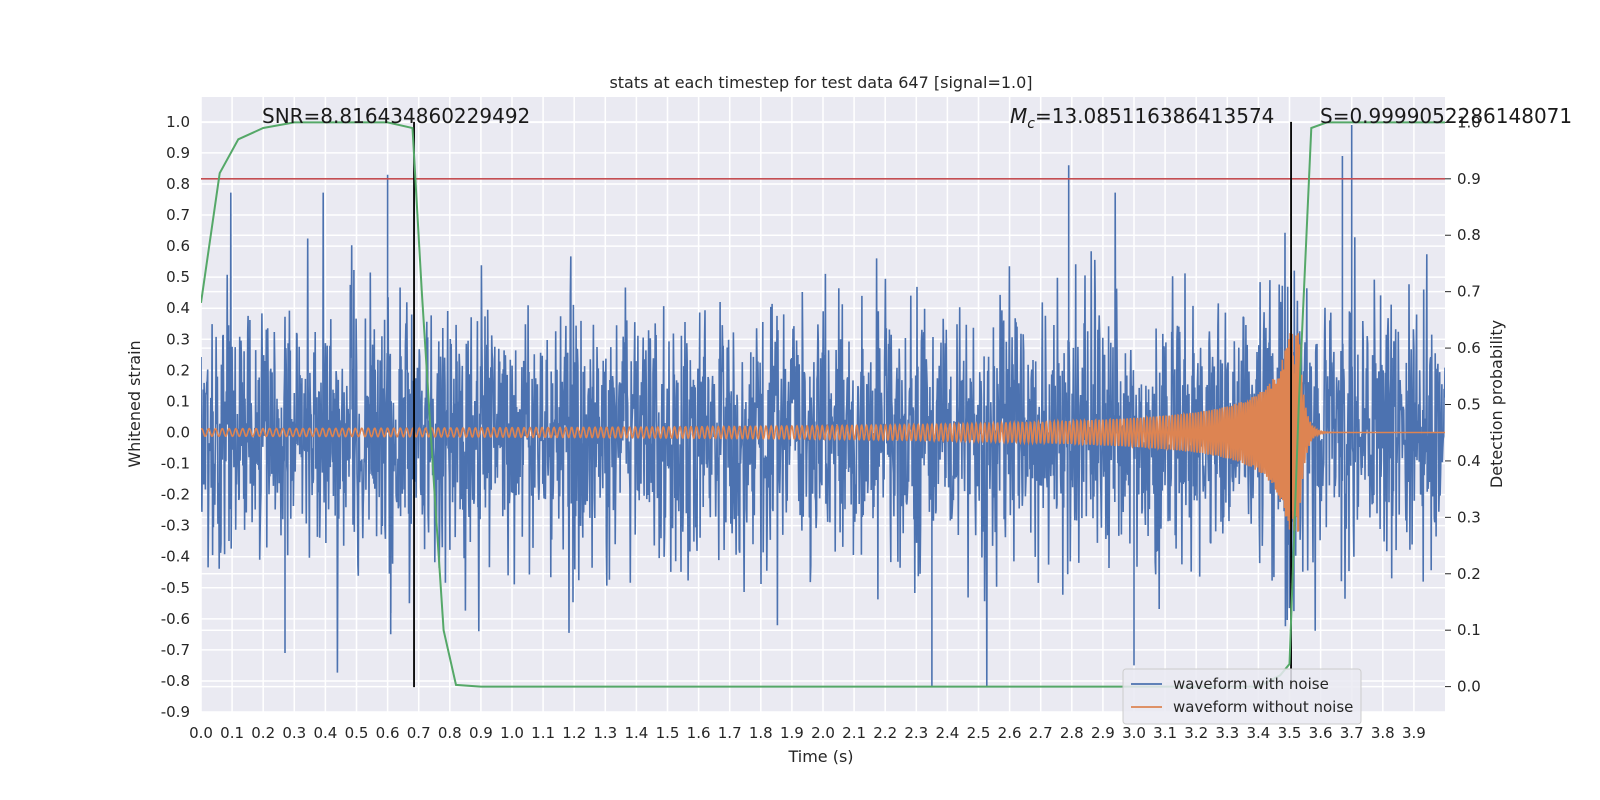 This screenshot has height=800, width=1600. Describe the element at coordinates (1041, 733) in the screenshot. I see `x-tick-label: 2.7` at that location.